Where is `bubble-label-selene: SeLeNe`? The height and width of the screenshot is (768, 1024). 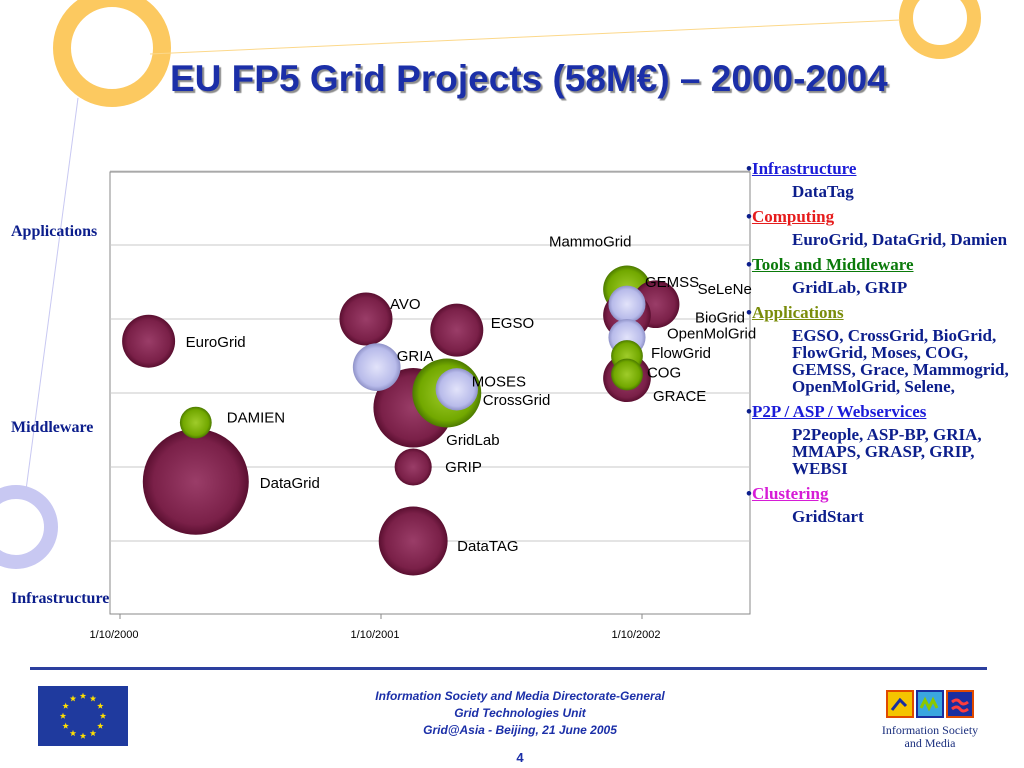 bubble-label-selene: SeLeNe is located at coordinates (725, 289).